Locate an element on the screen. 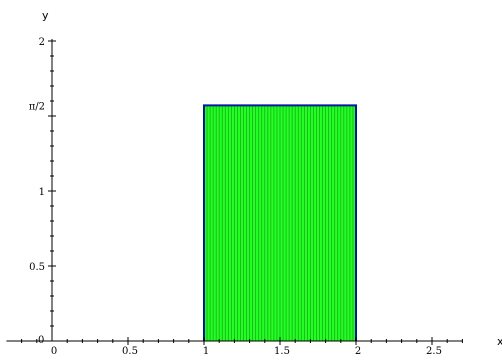 This screenshot has width=502, height=360. y-tick-label: 0.5 is located at coordinates (37, 267).